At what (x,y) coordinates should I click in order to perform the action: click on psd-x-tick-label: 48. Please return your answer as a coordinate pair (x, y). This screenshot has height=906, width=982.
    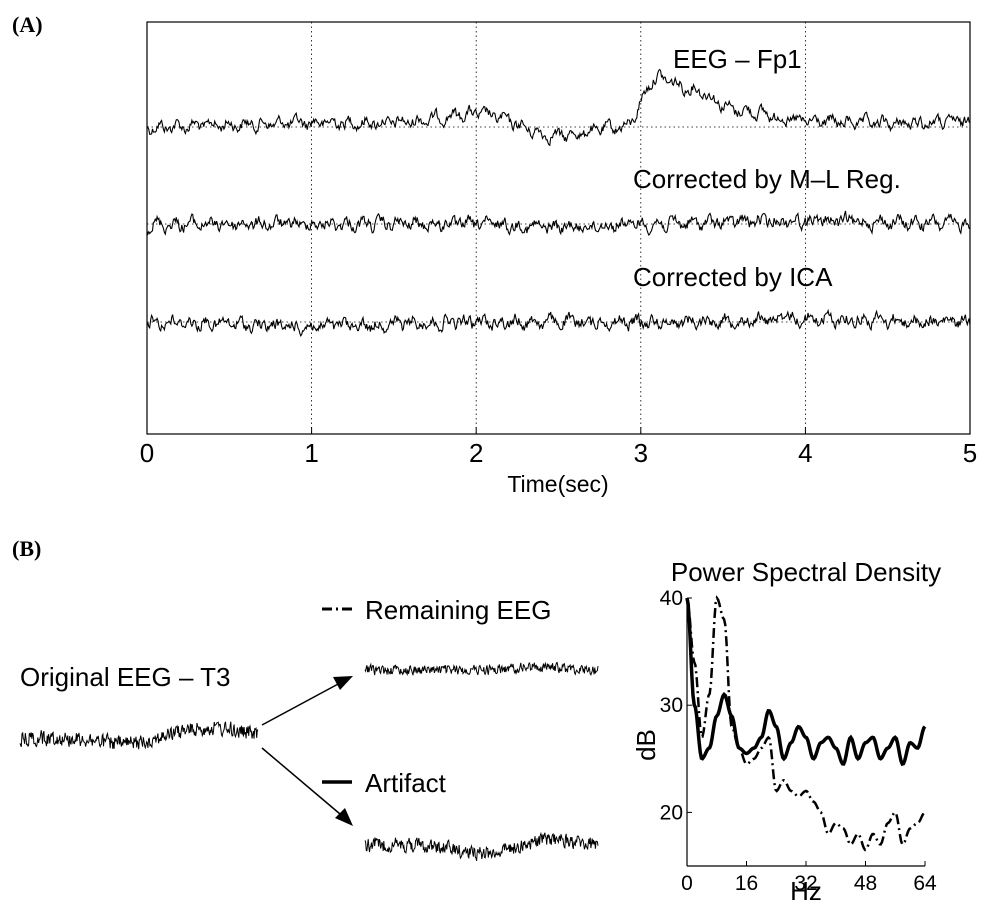
    Looking at the image, I should click on (865, 883).